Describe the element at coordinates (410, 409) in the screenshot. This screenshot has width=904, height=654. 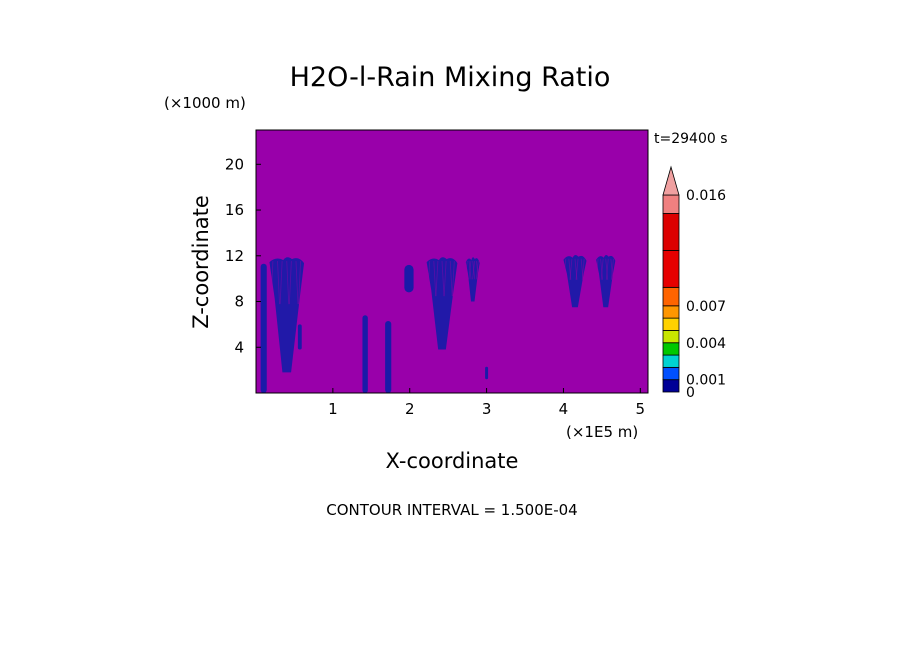
I see `x-tick-label: 2` at that location.